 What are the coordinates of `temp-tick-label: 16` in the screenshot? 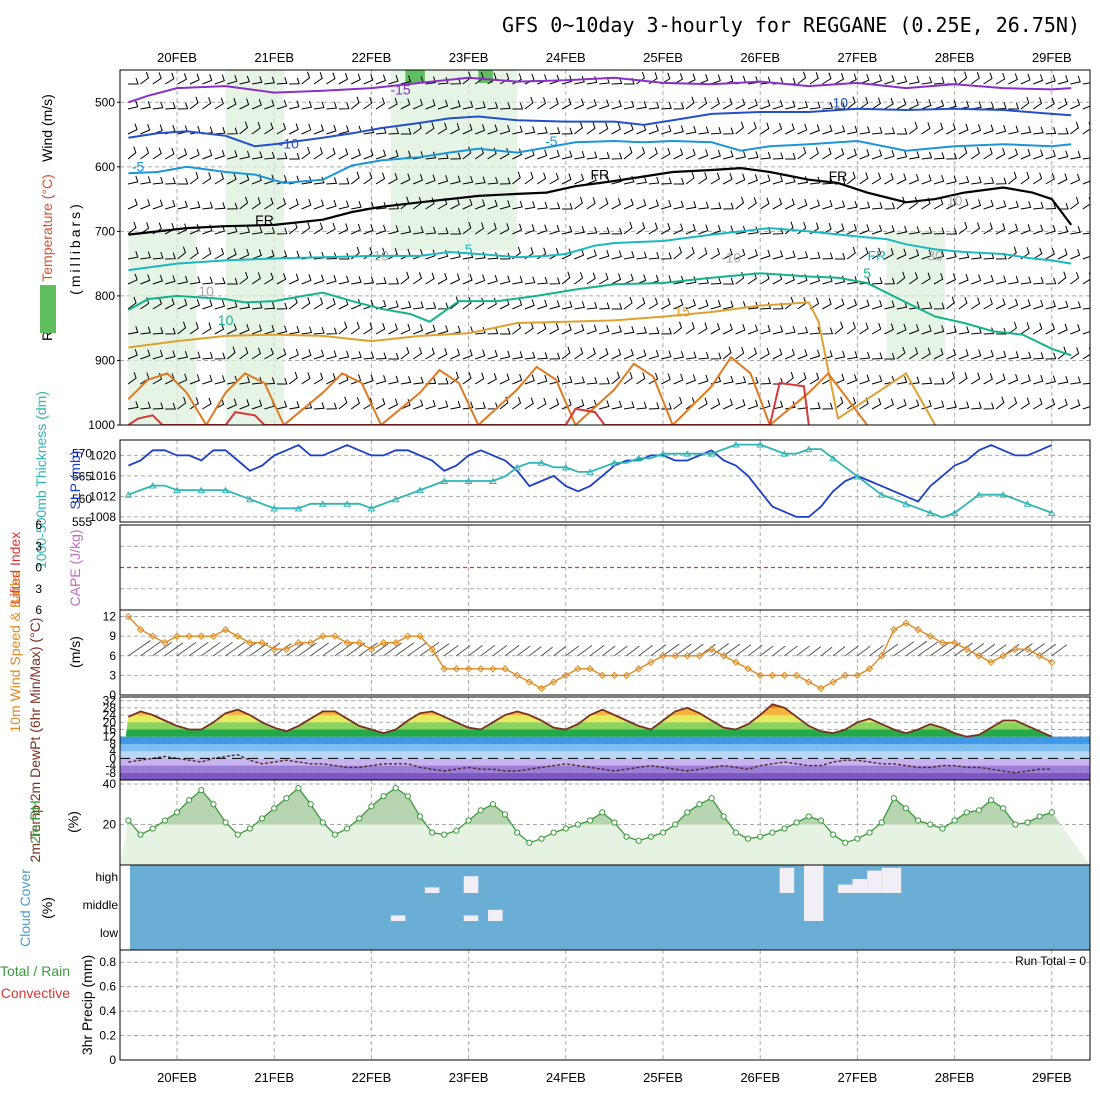 It's located at (110, 729).